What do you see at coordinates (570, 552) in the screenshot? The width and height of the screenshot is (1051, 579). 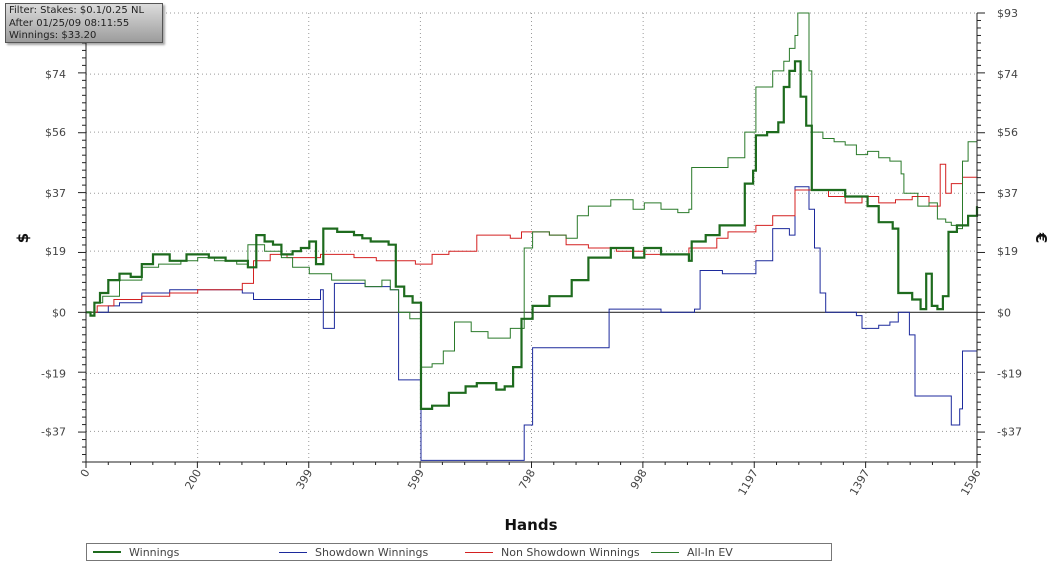 I see `legend-label: Non Showdown Winnings` at bounding box center [570, 552].